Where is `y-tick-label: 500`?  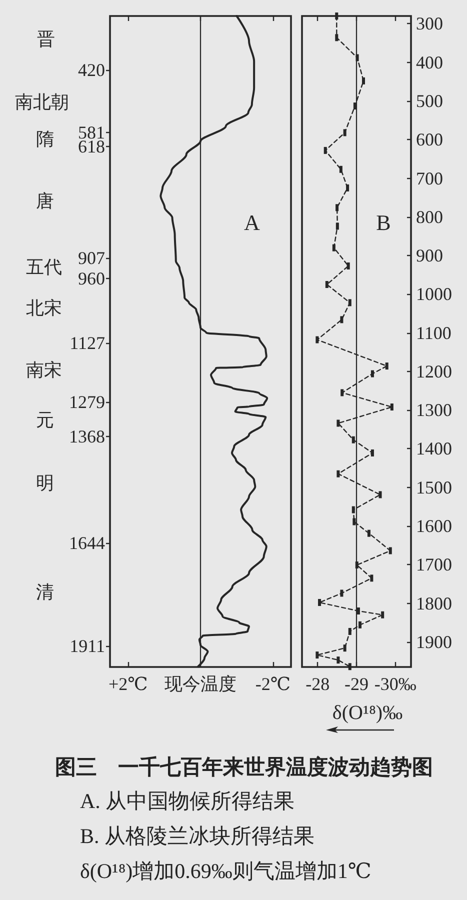 y-tick-label: 500 is located at coordinates (429, 100).